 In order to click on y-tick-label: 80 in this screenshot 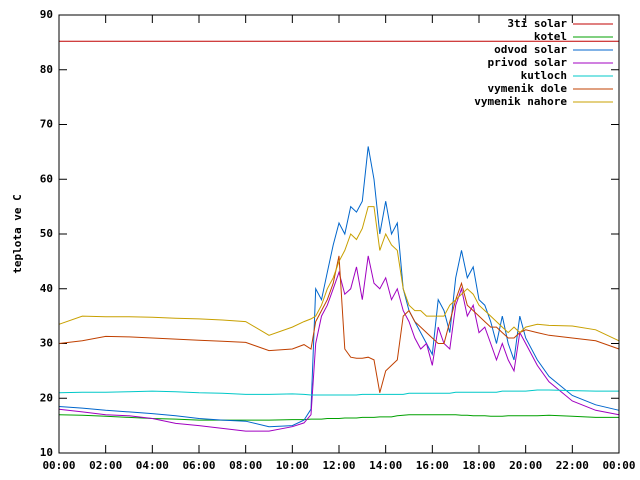, I will do `click(46, 69)`.